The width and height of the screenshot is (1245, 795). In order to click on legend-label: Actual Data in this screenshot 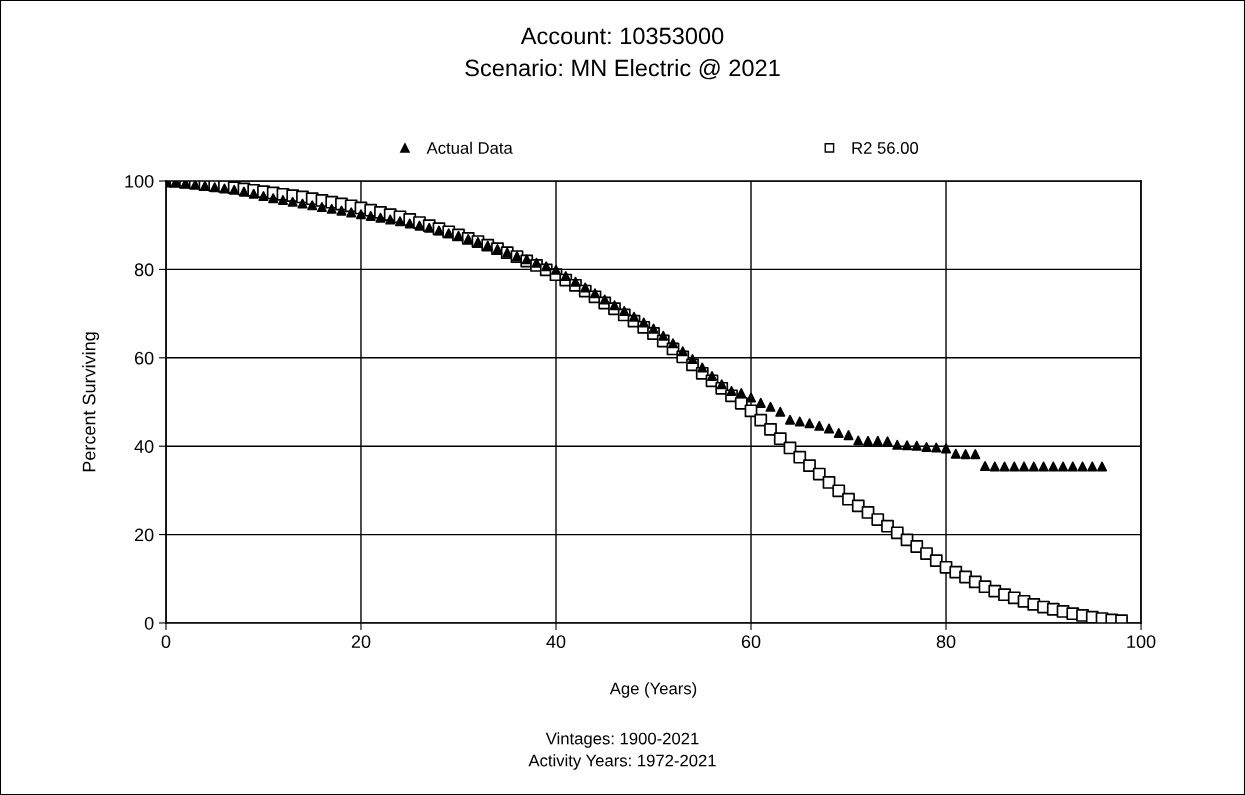, I will do `click(469, 147)`.